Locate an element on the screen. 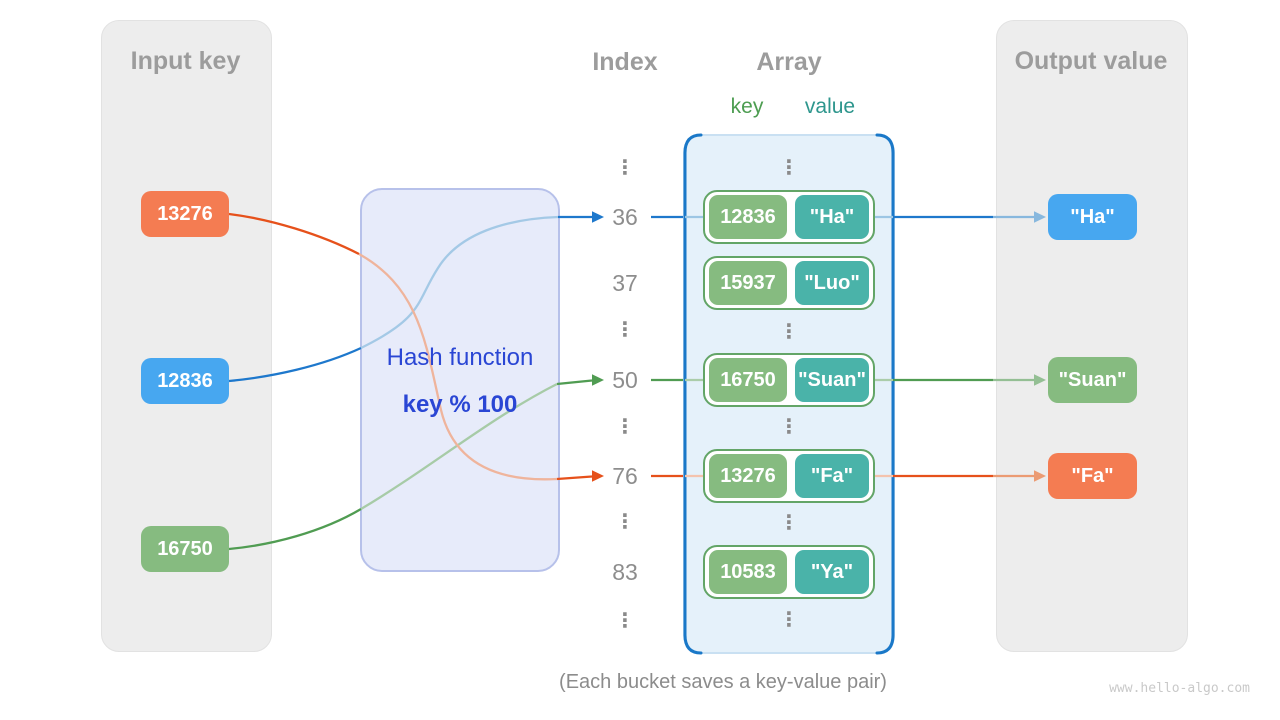 The height and width of the screenshot is (720, 1280). input-key-16750: 16750 is located at coordinates (185, 549).